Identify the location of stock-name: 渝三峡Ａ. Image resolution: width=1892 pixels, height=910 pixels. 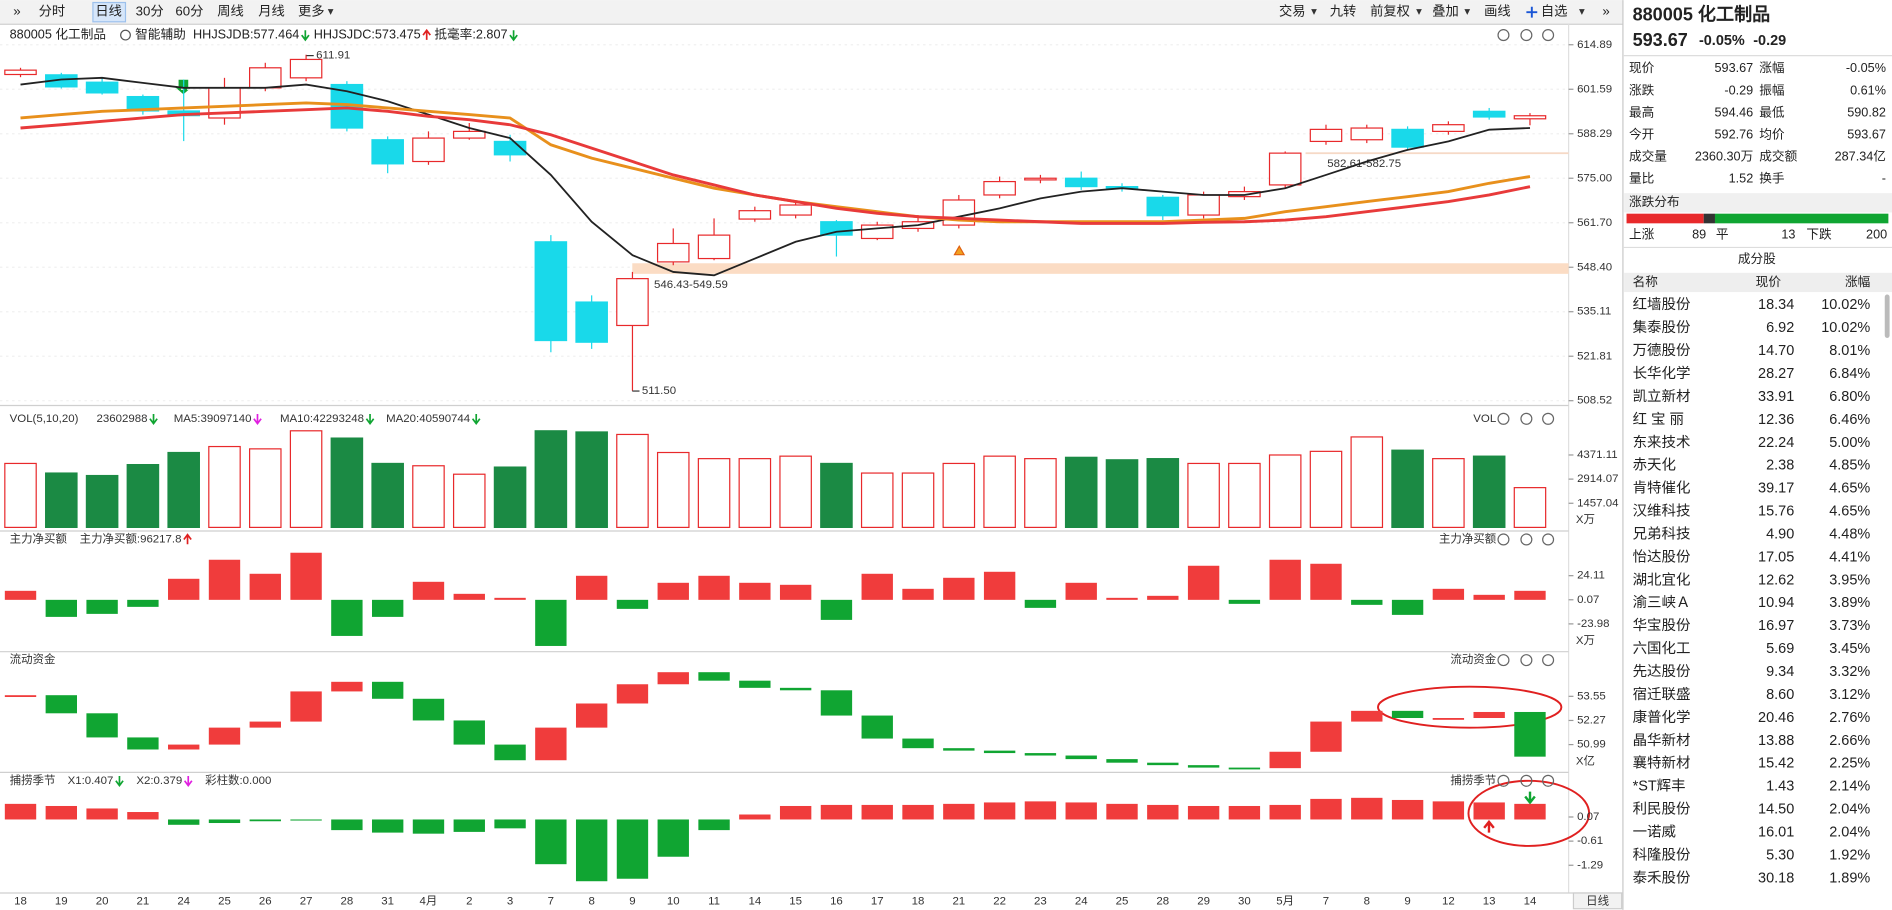
(1662, 602).